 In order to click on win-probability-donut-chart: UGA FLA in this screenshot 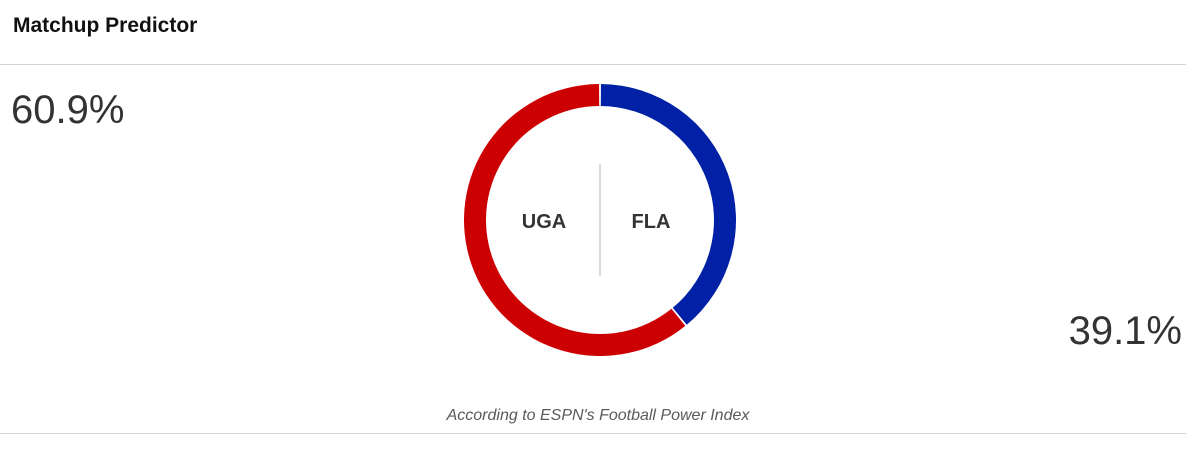, I will do `click(600, 220)`.